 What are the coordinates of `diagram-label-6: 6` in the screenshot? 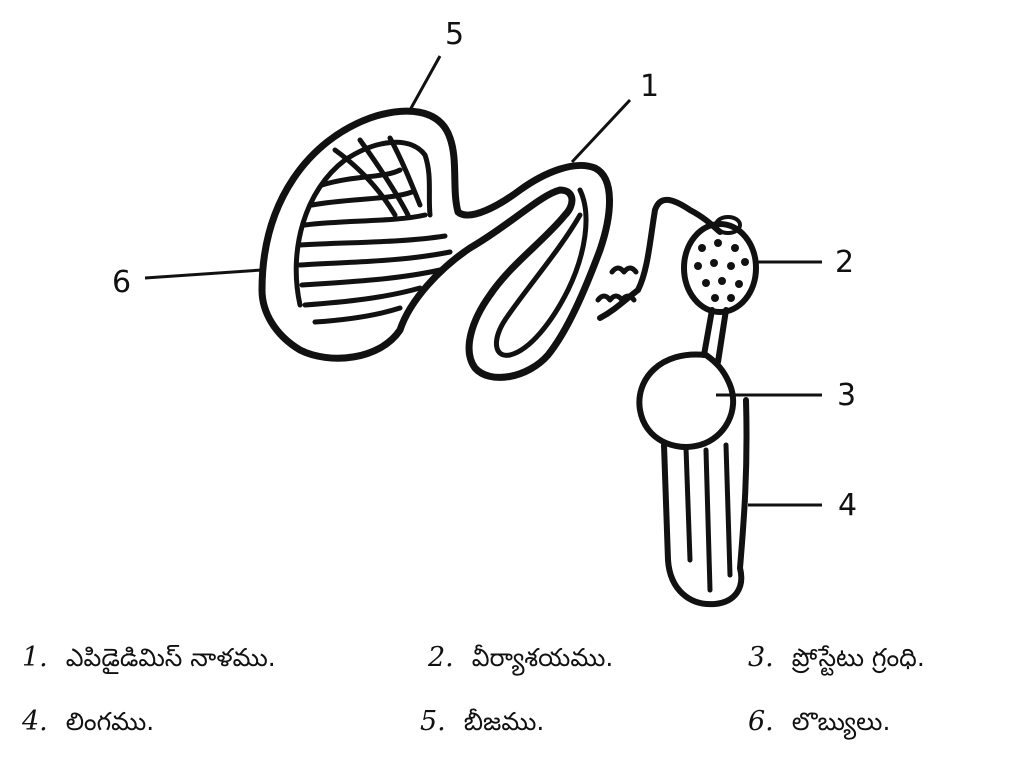 It's located at (121, 282).